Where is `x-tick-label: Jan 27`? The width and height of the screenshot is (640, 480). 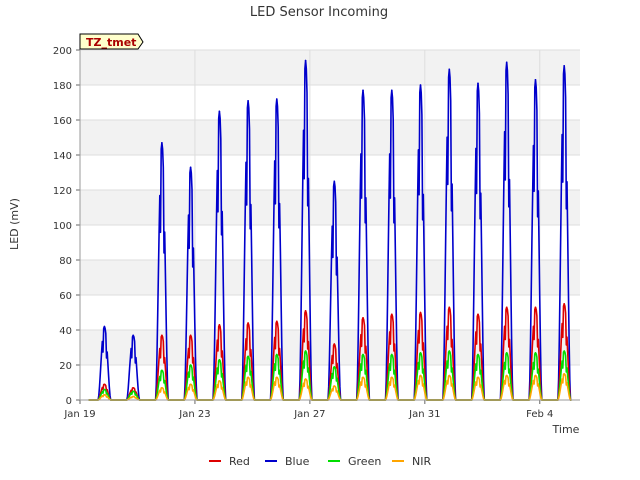
x-tick-label: Jan 27 is located at coordinates (309, 414).